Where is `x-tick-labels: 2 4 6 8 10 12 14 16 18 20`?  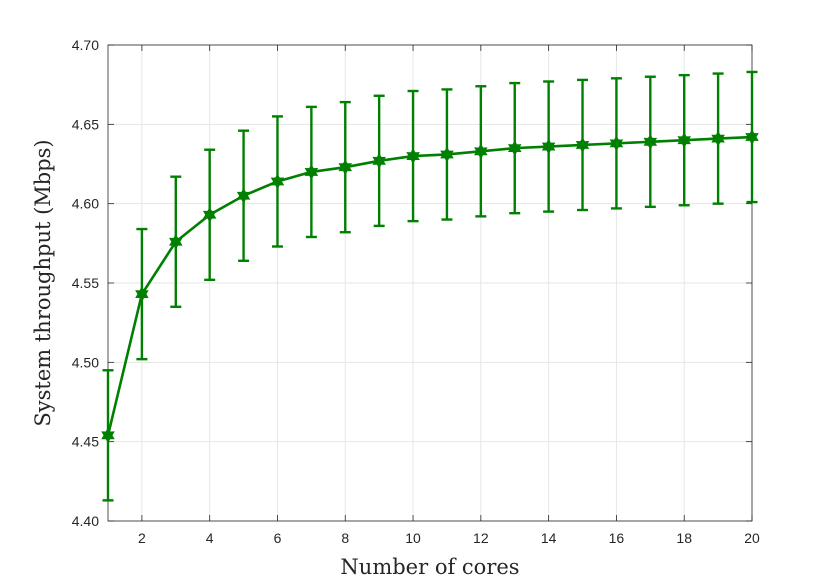 x-tick-labels: 2 4 6 8 10 12 14 16 18 20 is located at coordinates (449, 538).